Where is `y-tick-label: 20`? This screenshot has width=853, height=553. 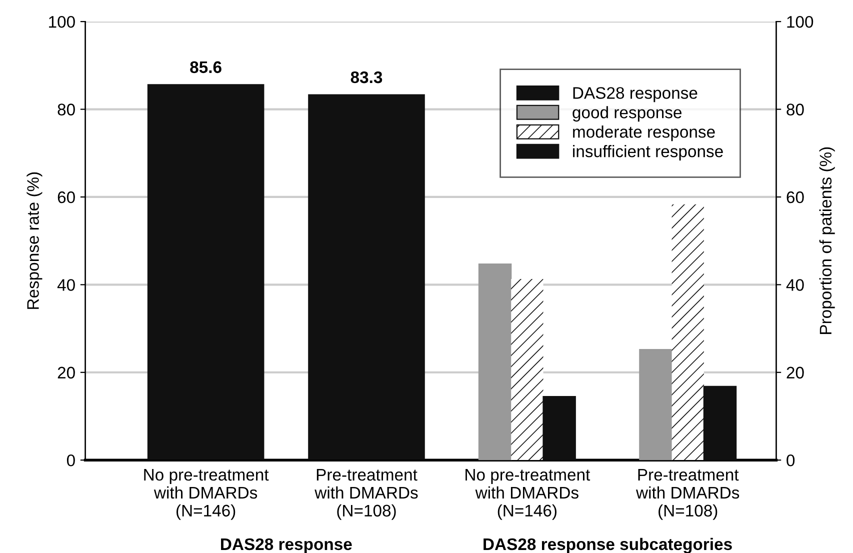
y-tick-label: 20 is located at coordinates (66, 372).